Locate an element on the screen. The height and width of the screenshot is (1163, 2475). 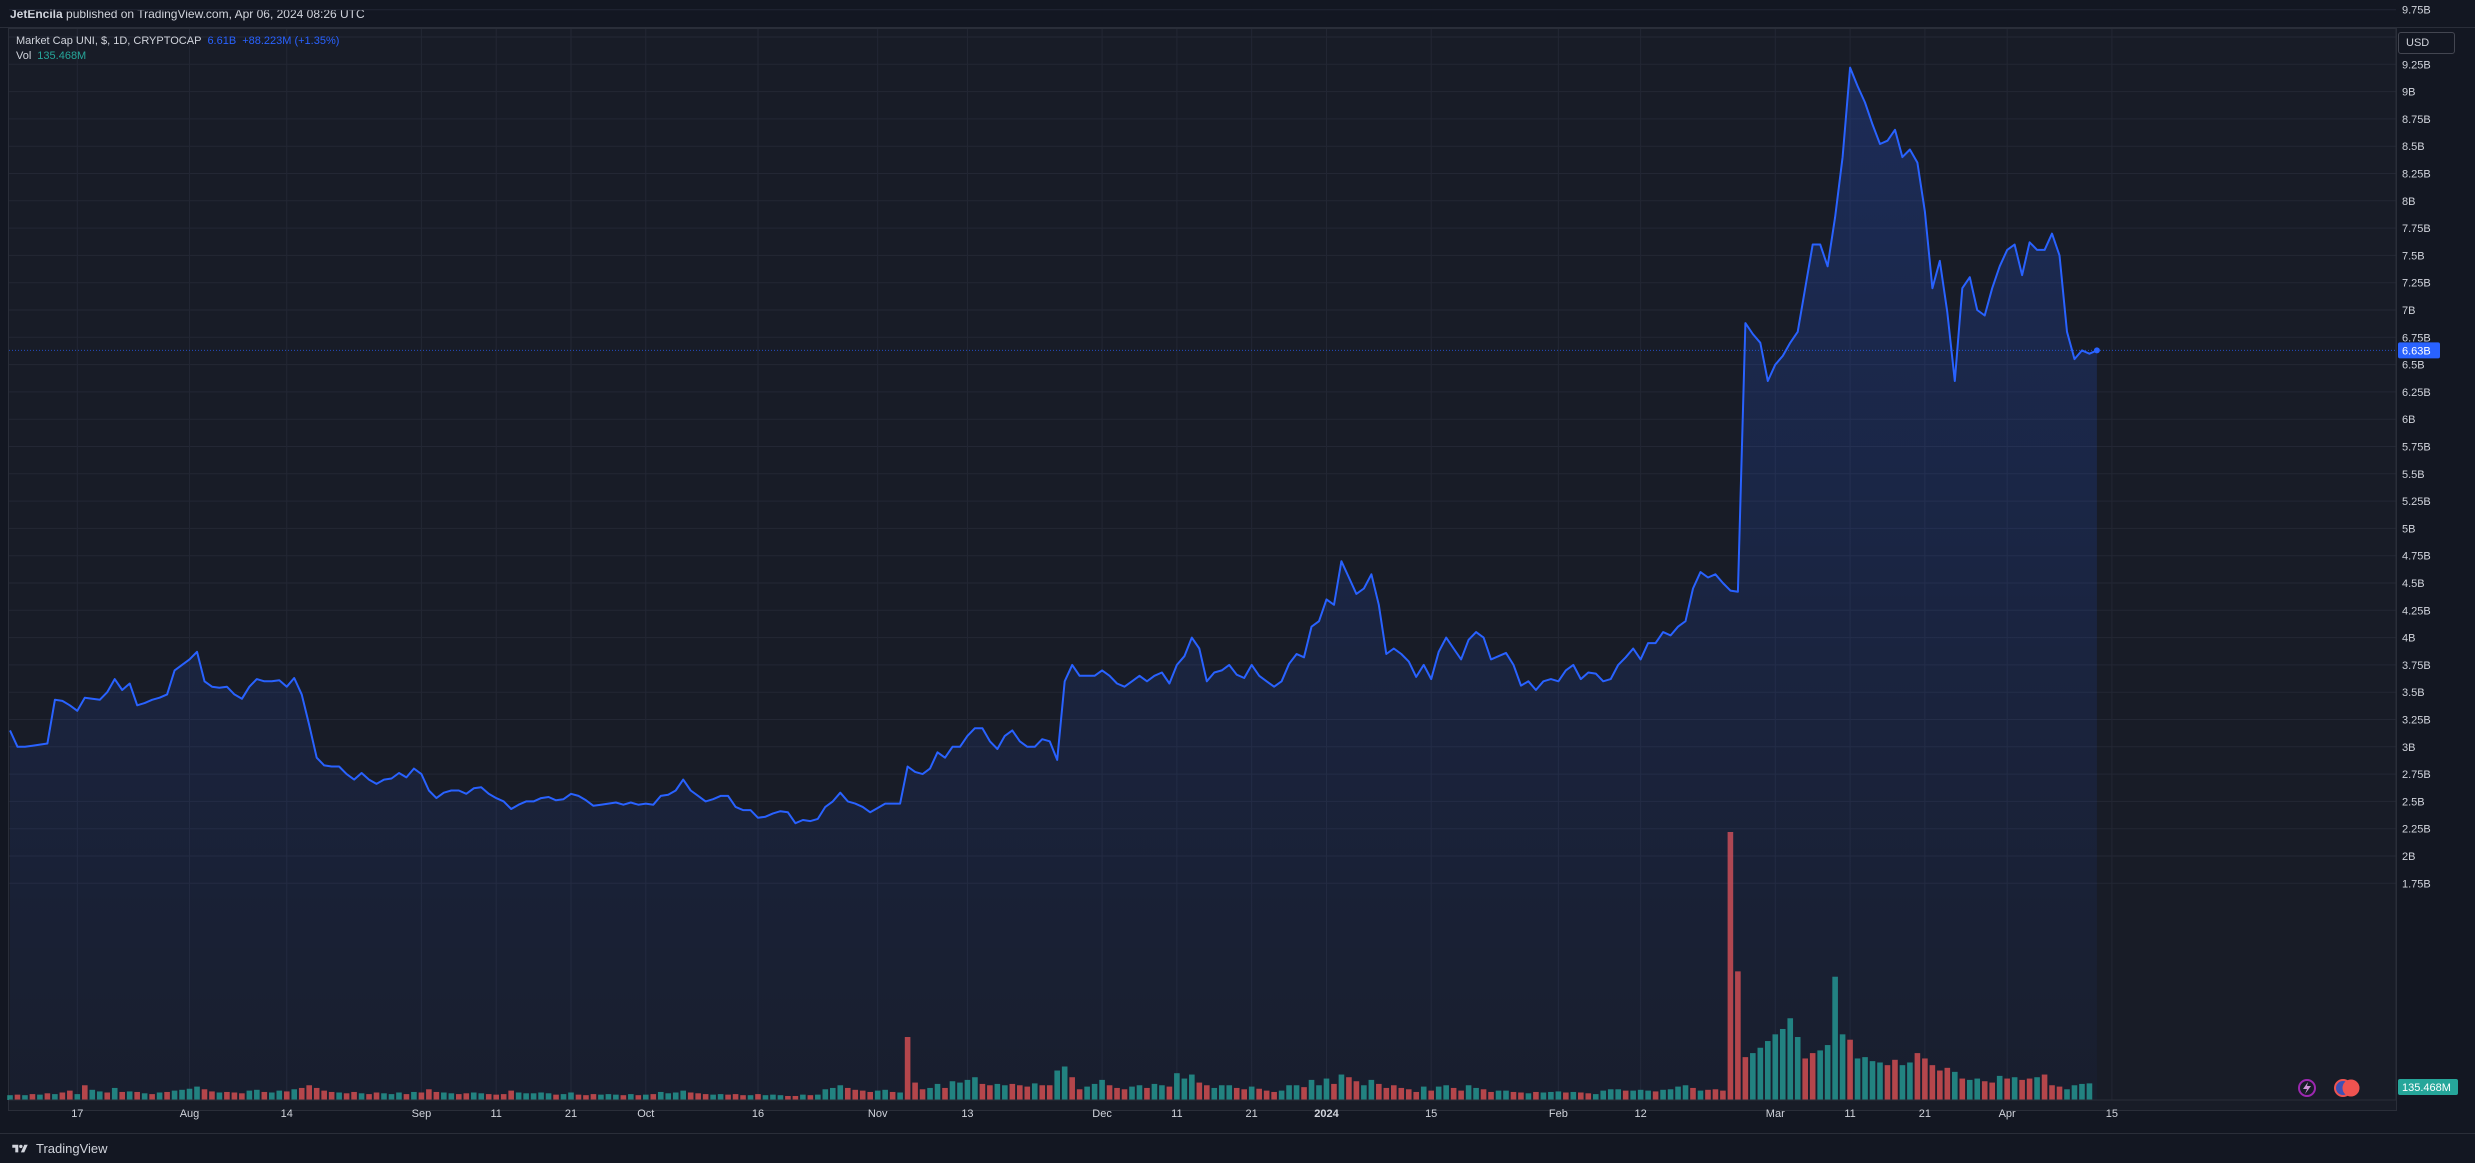
y-tick-label: 5B is located at coordinates (2408, 529).